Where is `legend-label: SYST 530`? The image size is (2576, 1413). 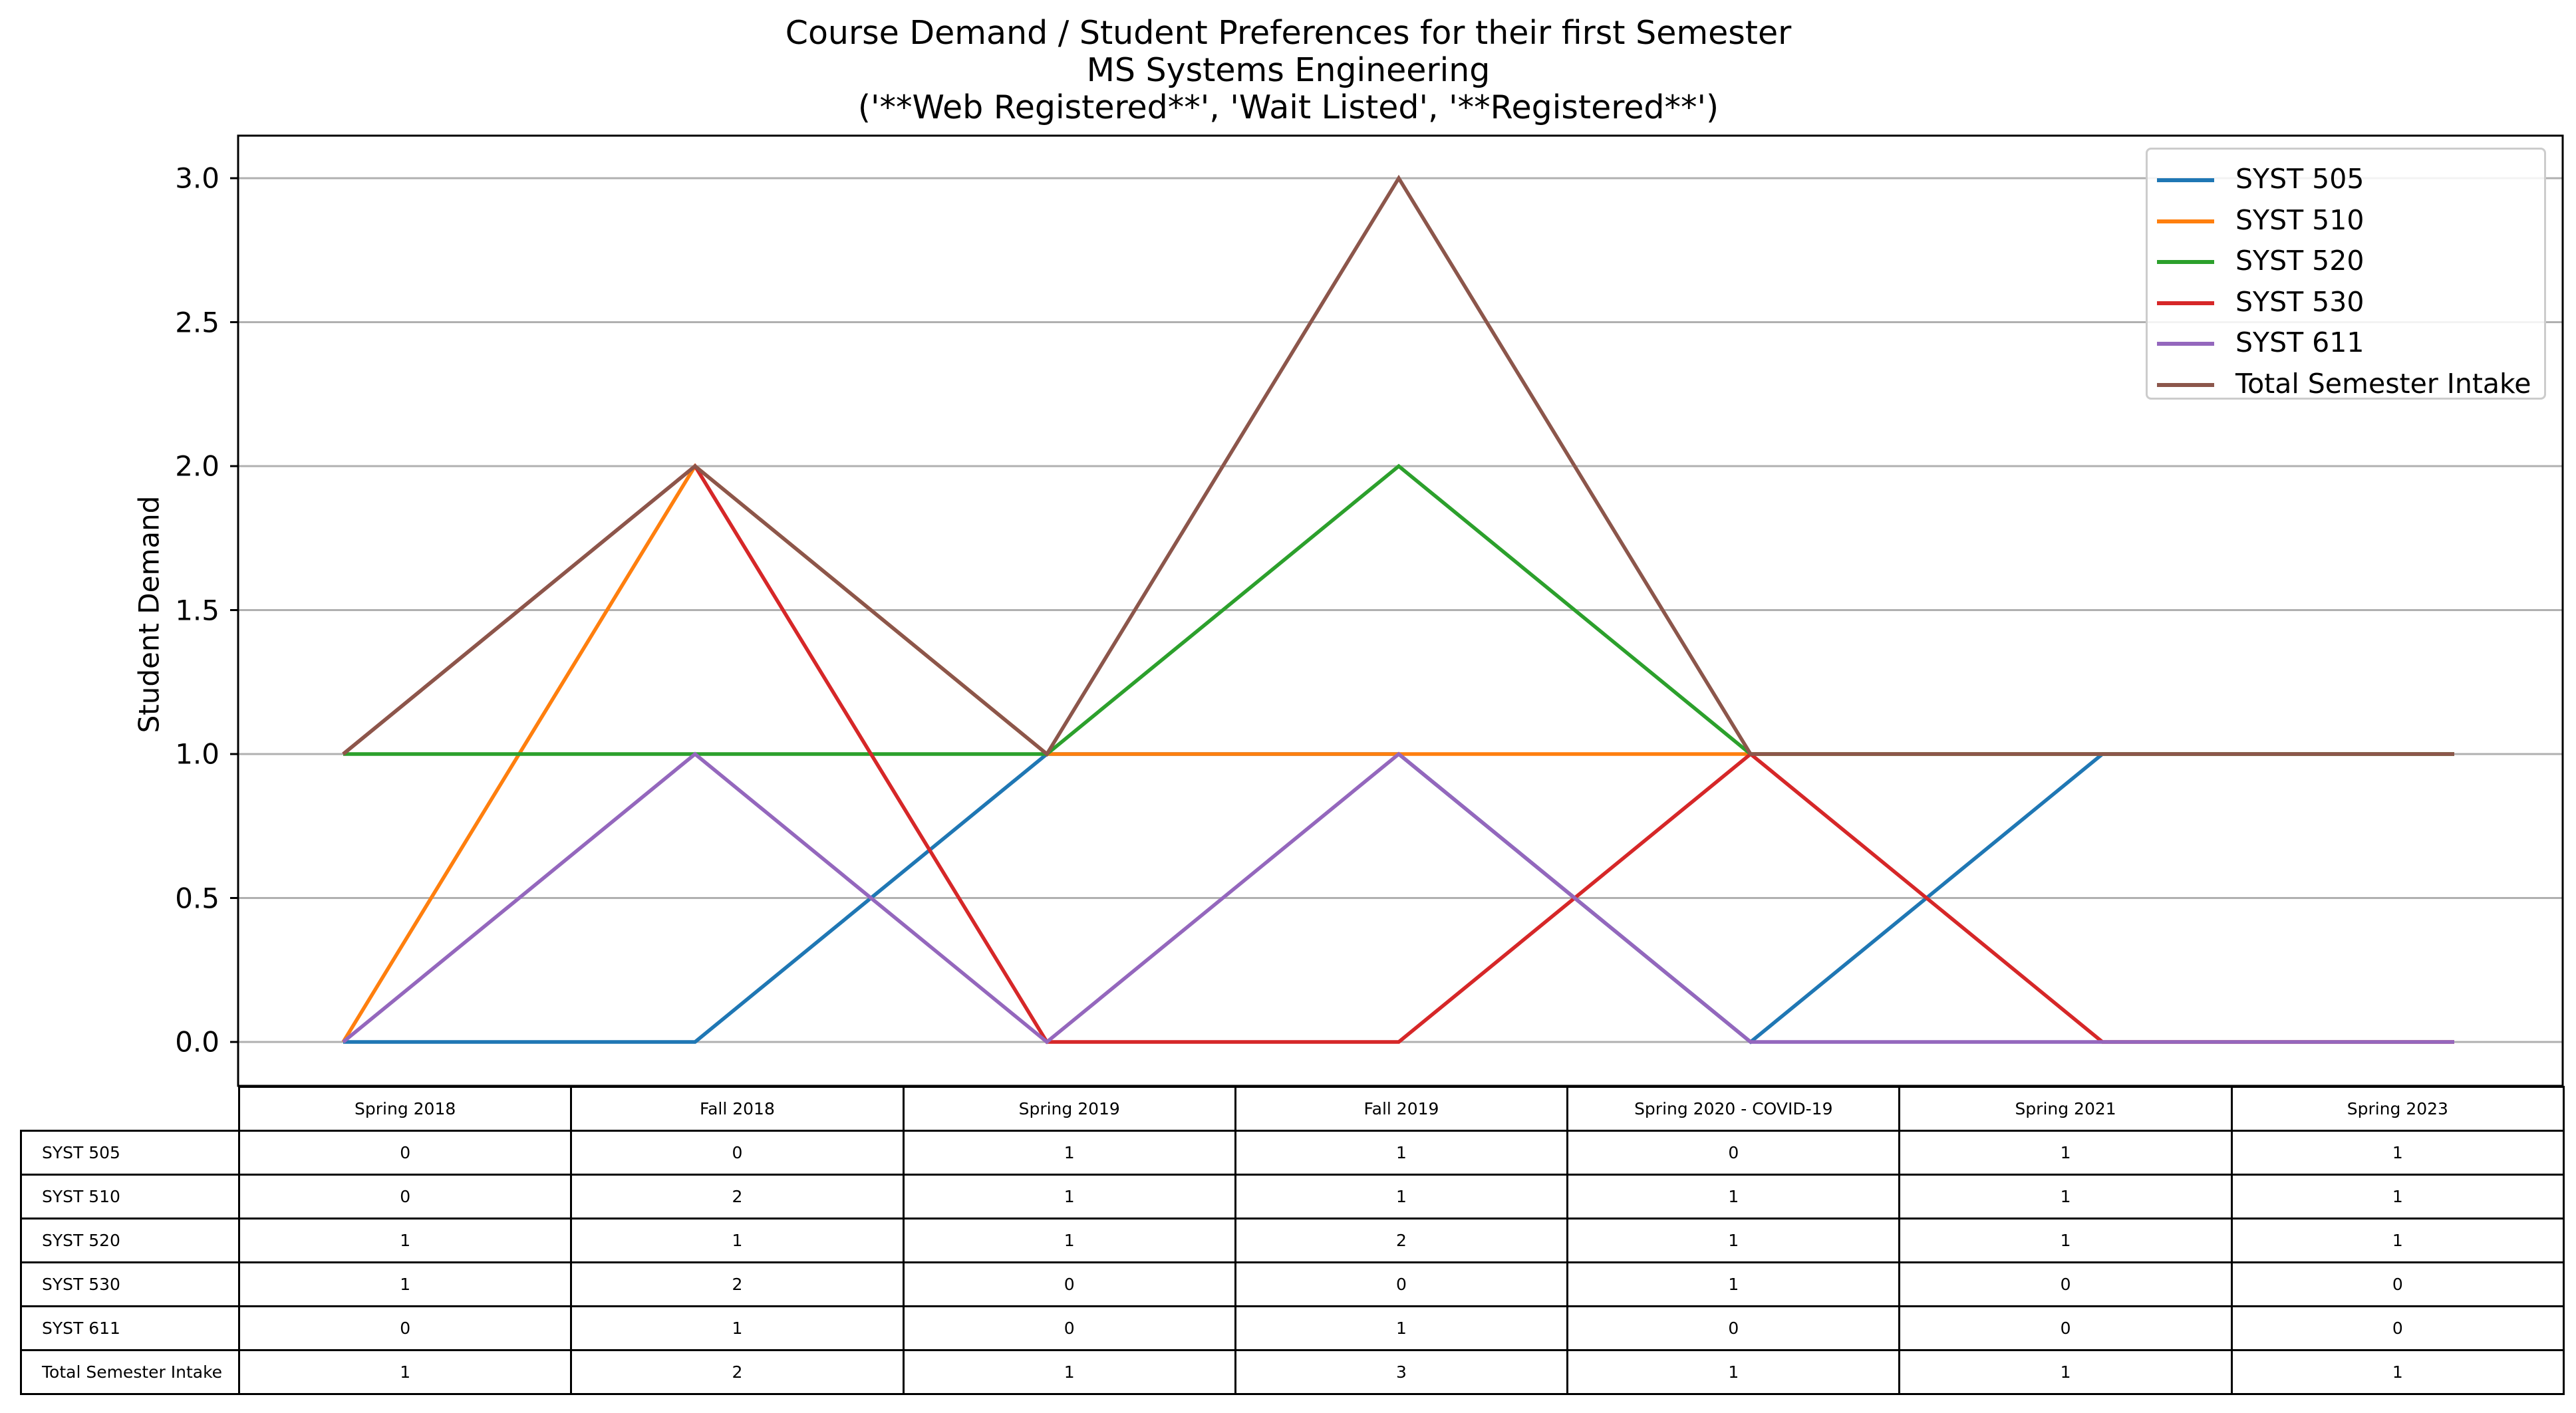 legend-label: SYST 530 is located at coordinates (2299, 301).